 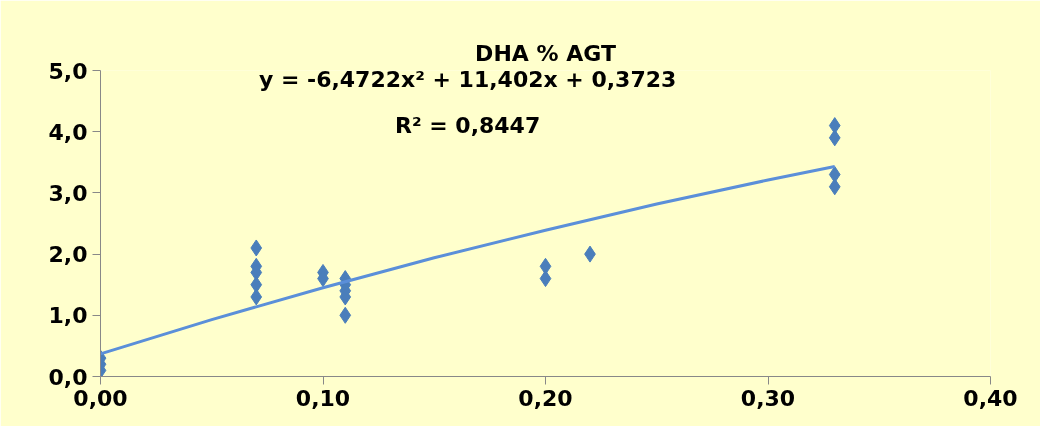 What do you see at coordinates (768, 398) in the screenshot?
I see `x-tick-label: 0,30` at bounding box center [768, 398].